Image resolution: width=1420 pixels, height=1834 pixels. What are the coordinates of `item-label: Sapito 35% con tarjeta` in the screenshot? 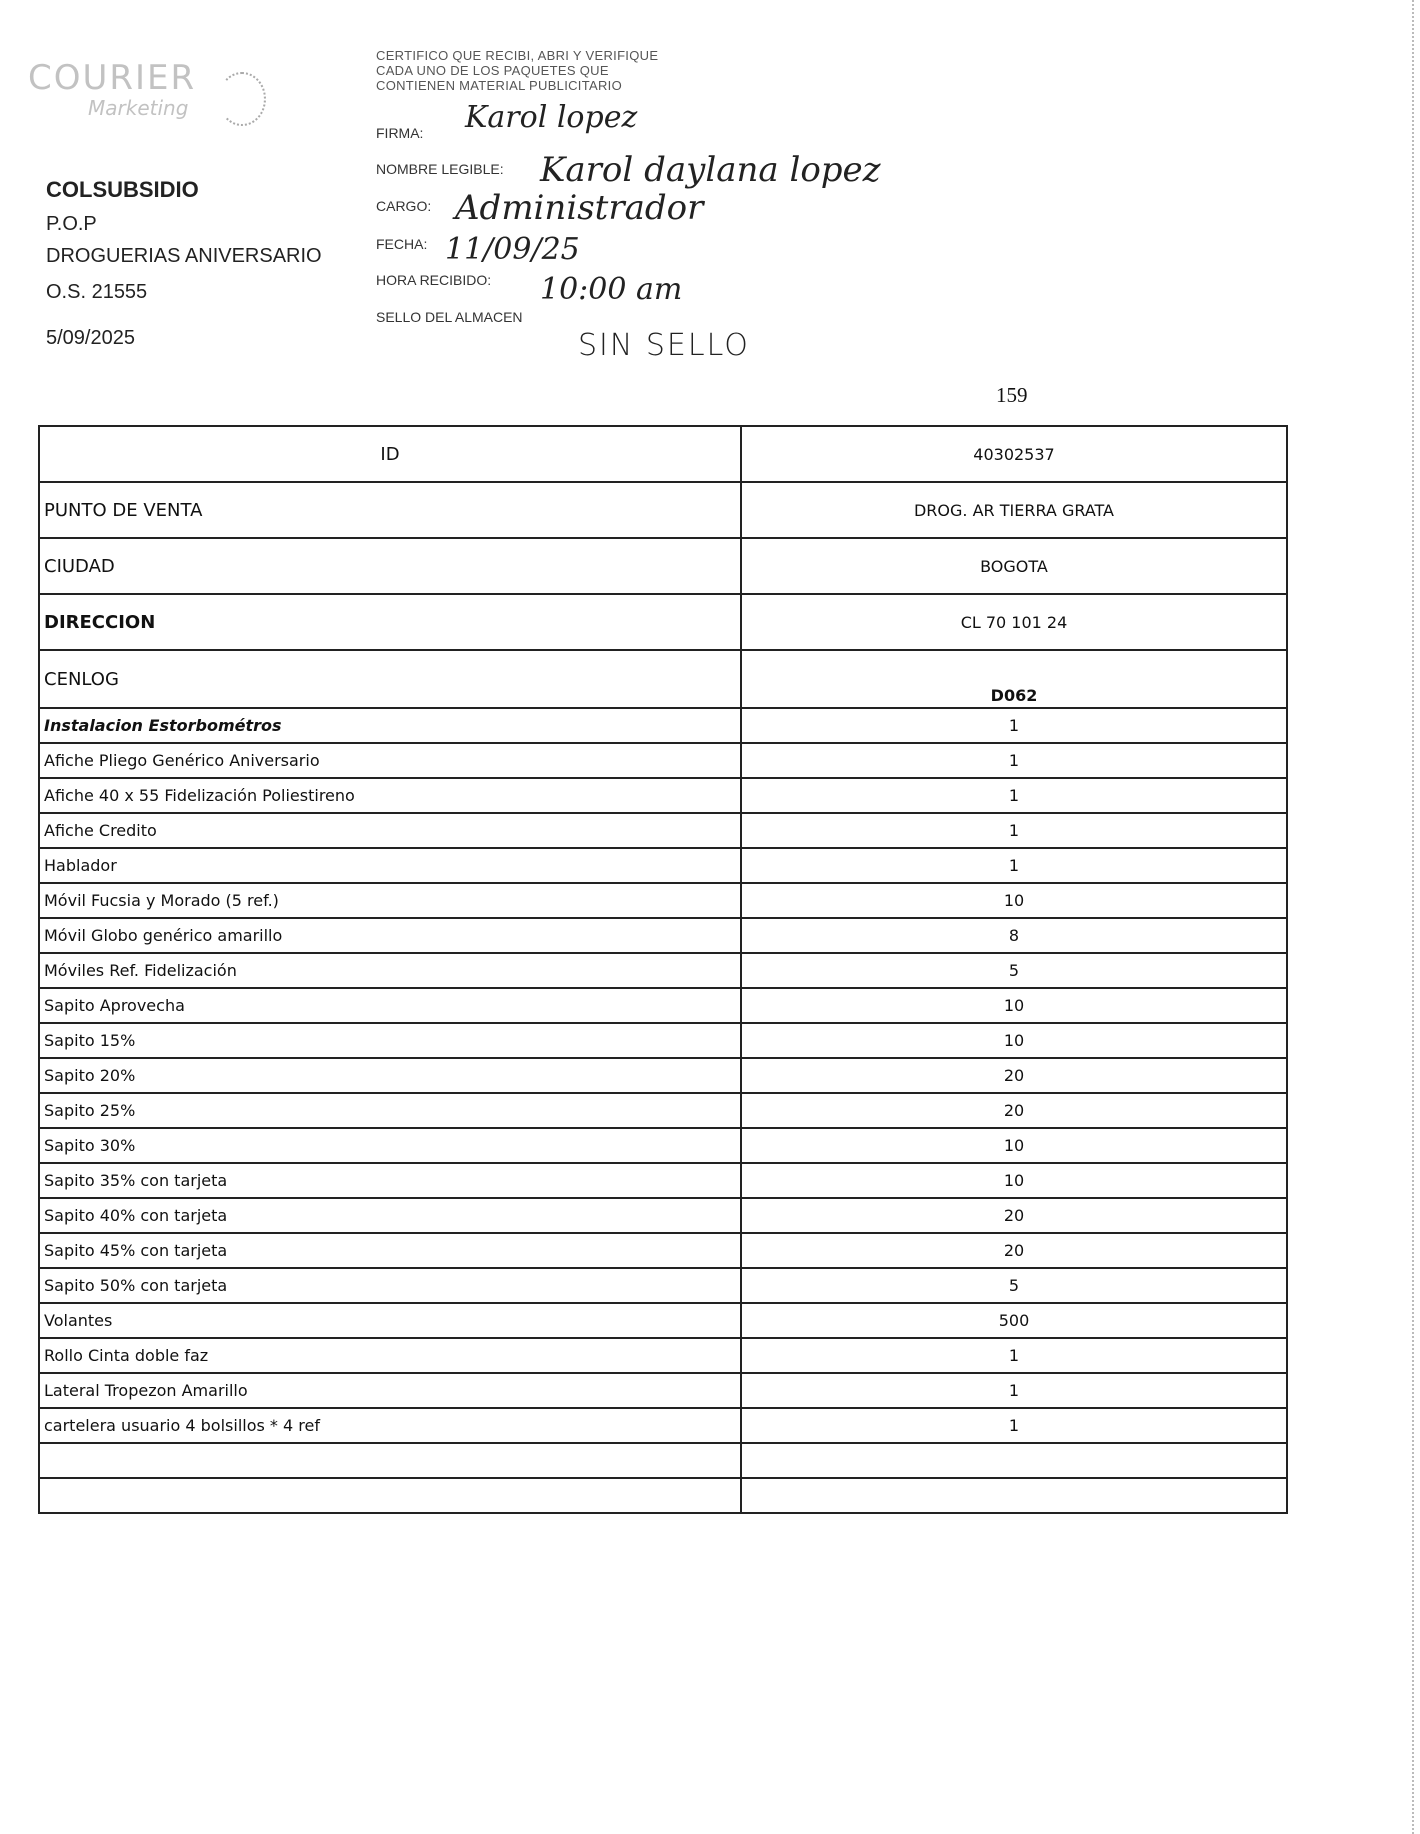 It's located at (390, 1180).